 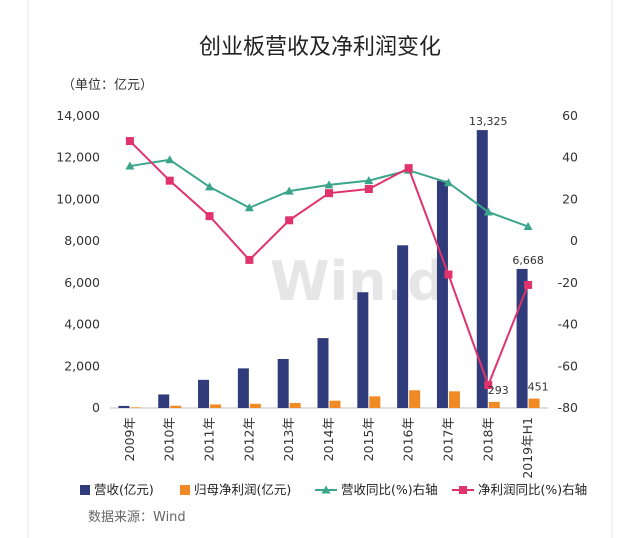 I want to click on data-label: 451, so click(x=538, y=387).